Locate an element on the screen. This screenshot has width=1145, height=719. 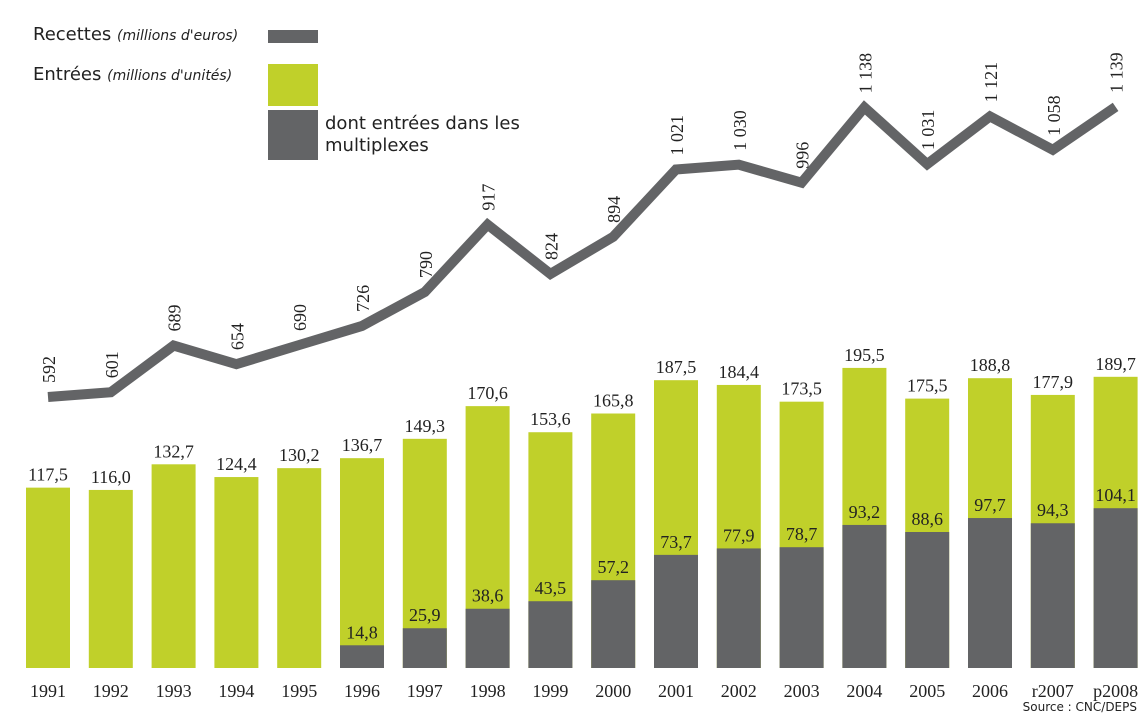
data-label: 917 is located at coordinates (489, 197).